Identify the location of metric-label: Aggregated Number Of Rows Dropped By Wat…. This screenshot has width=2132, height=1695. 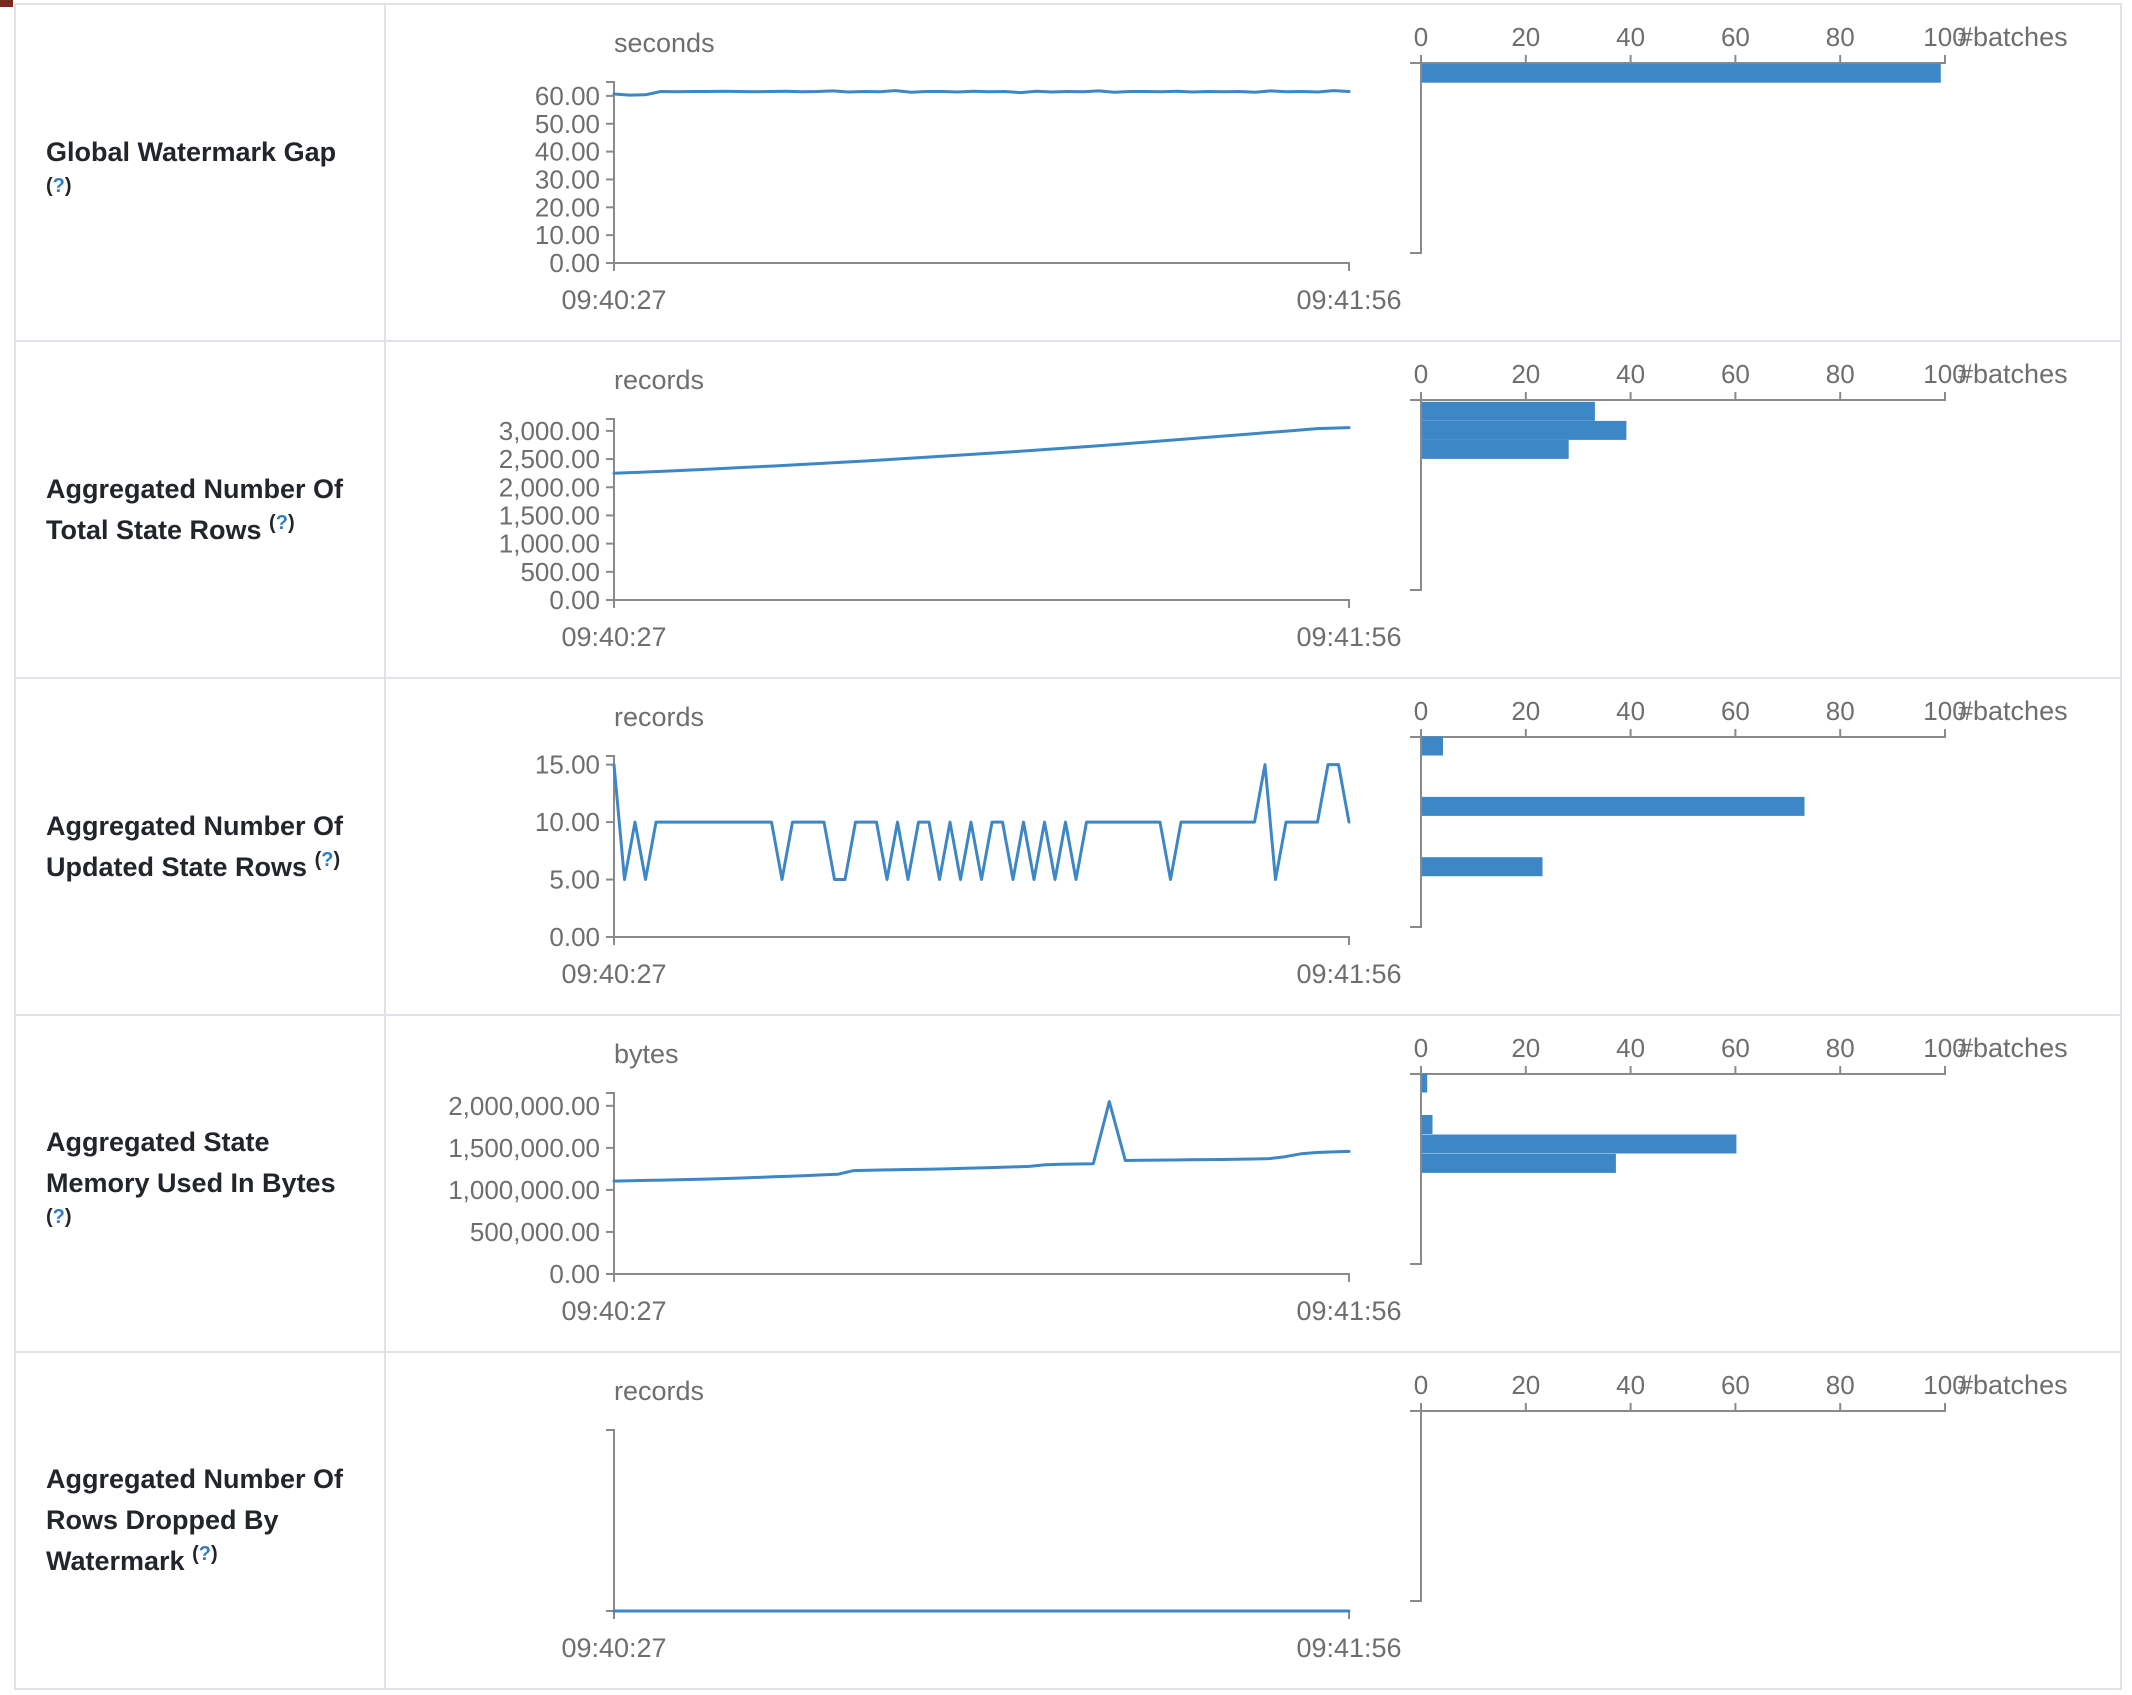
(192, 1520).